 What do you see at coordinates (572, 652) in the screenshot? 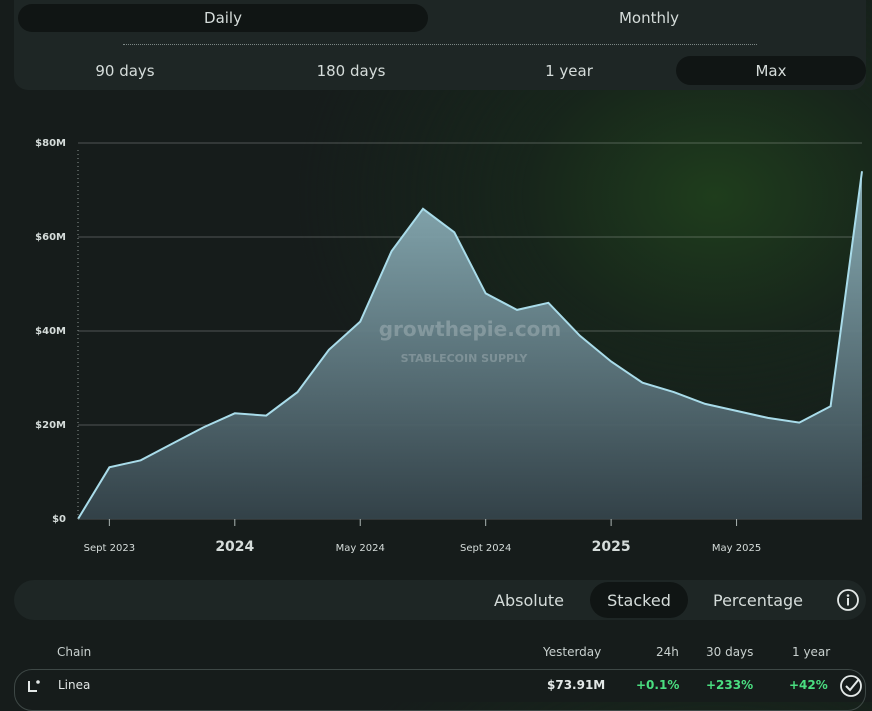
I see `col-yesterday: Yesterday` at bounding box center [572, 652].